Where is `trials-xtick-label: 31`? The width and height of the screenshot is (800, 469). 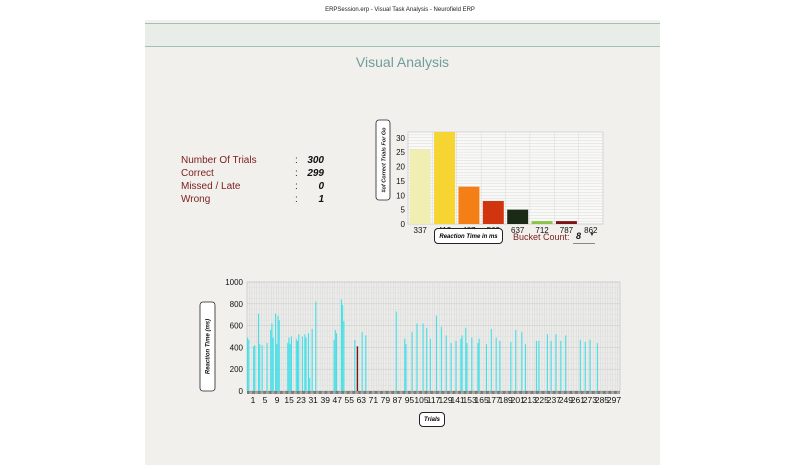 trials-xtick-label: 31 is located at coordinates (313, 400).